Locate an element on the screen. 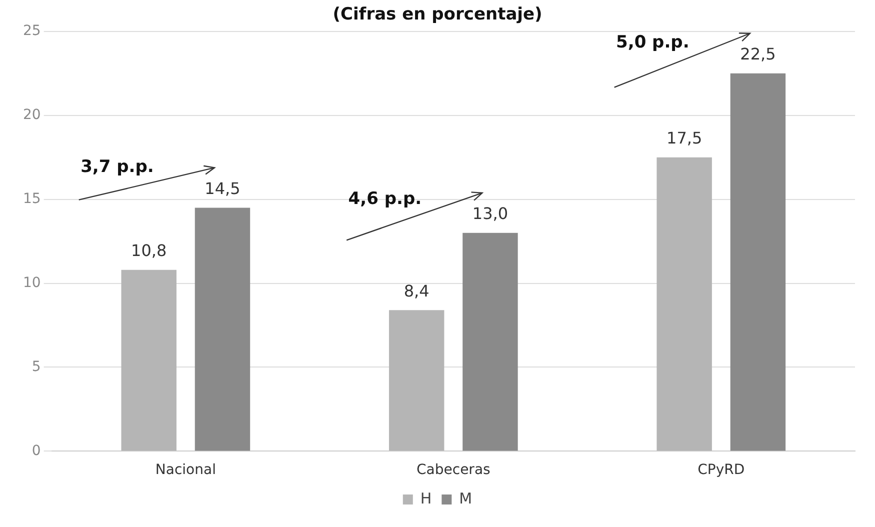 This screenshot has height=527, width=875. y-tick-label: 10 is located at coordinates (31, 282).